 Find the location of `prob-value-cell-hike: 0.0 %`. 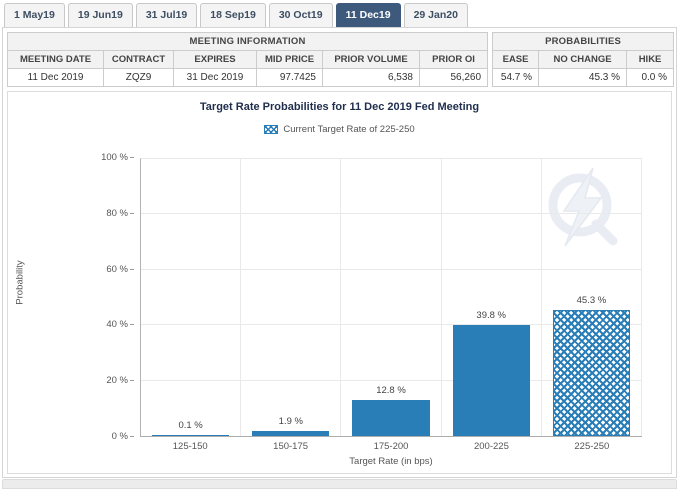

prob-value-cell-hike: 0.0 % is located at coordinates (650, 77).